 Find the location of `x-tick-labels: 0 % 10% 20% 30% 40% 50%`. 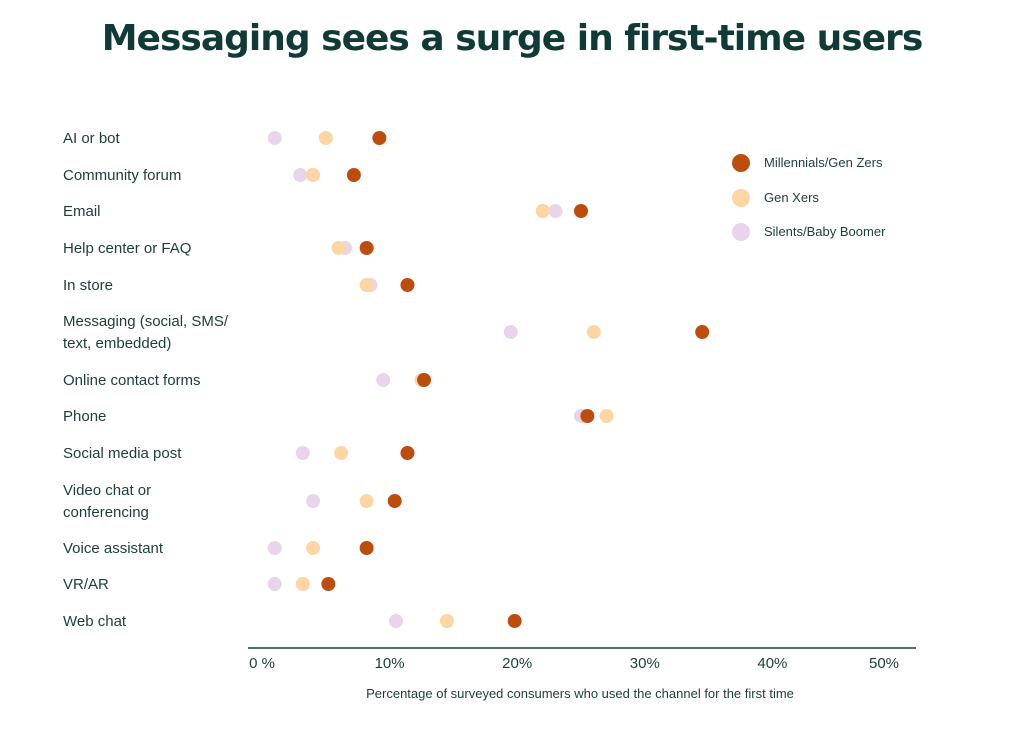

x-tick-labels: 0 % 10% 20% 30% 40% 50% is located at coordinates (574, 663).